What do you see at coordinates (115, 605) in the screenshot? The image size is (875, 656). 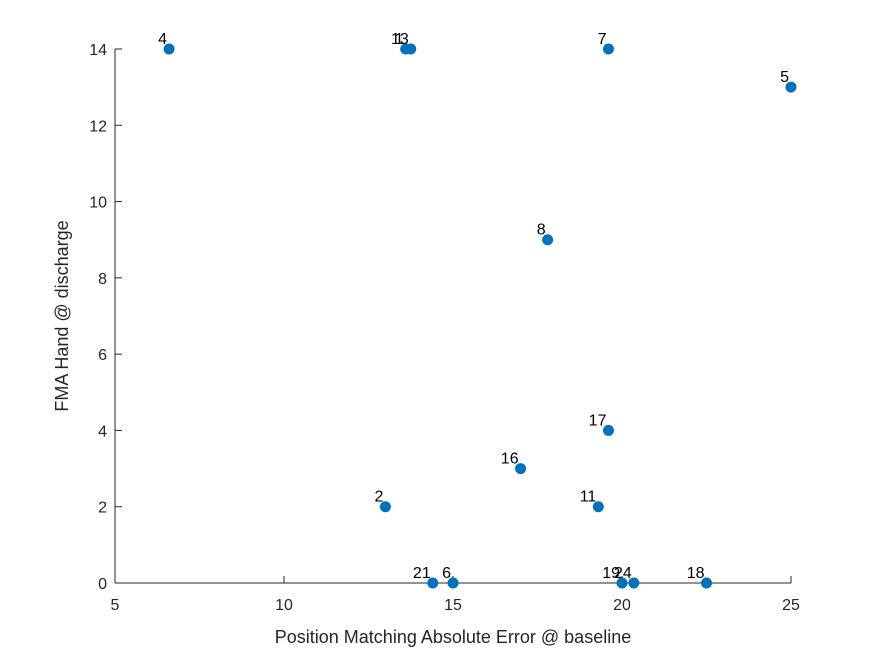 I see `x-tick-label: 5` at bounding box center [115, 605].